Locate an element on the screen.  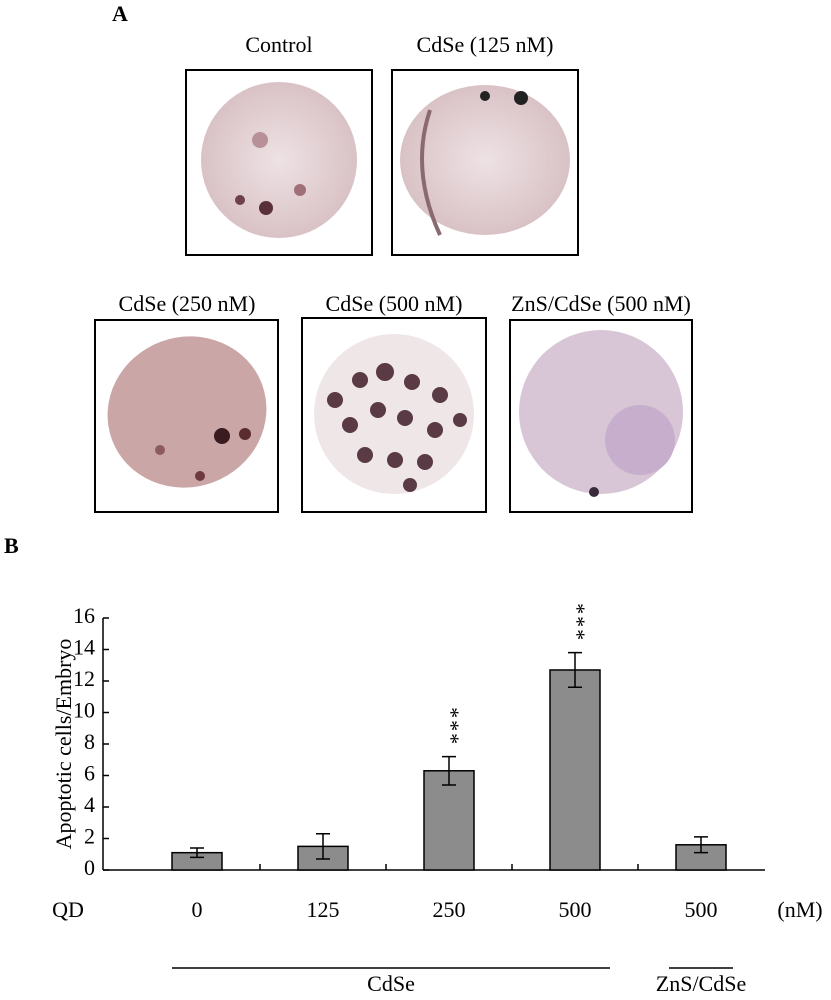
y-axis-title: Apoptotic cells/Embryo is located at coordinates (63, 744).